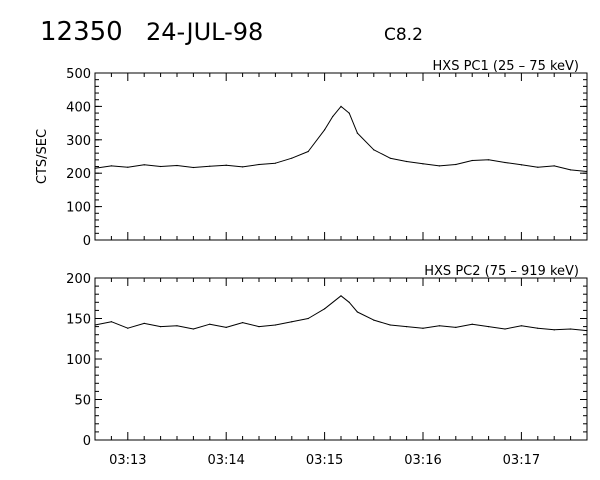  Describe the element at coordinates (81, 32) in the screenshot. I see `event-id: 12350` at that location.